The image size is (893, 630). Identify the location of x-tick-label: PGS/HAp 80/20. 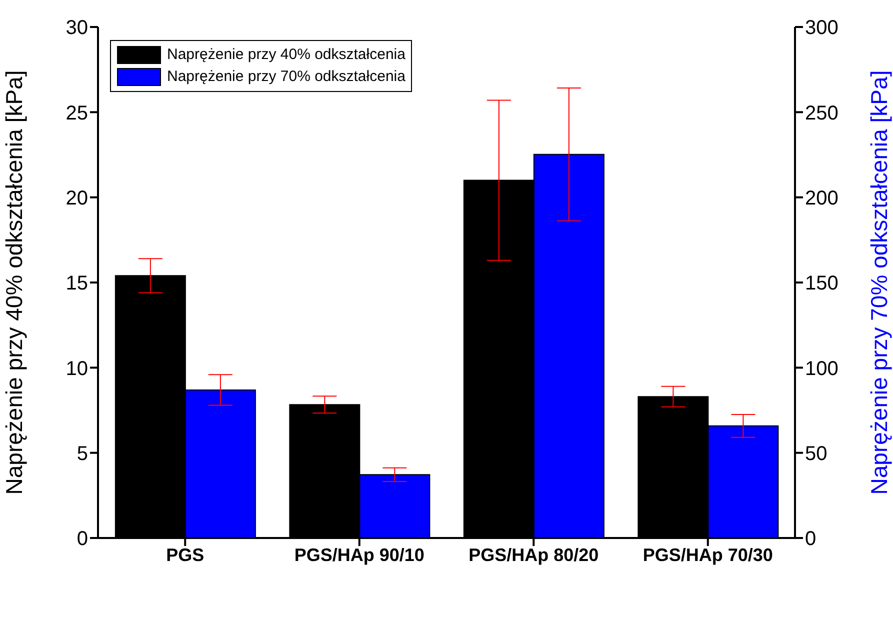
(533, 554).